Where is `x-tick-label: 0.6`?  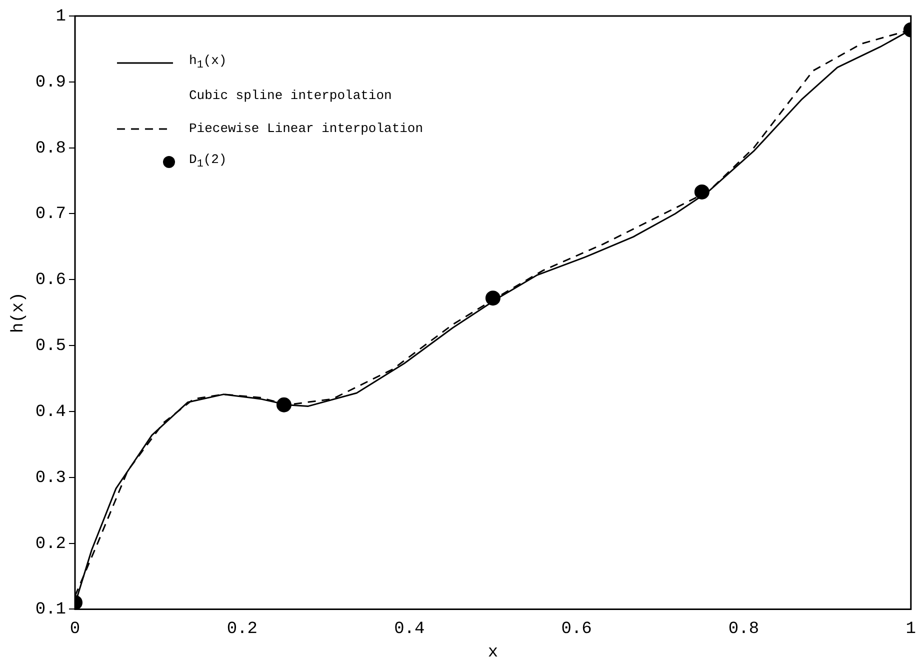 x-tick-label: 0.6 is located at coordinates (576, 629).